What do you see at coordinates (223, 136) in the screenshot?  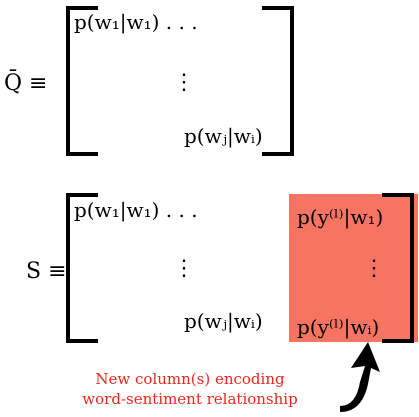 I see `matrix-q-entry-bottom: p(wⱼ|wᵢ)` at bounding box center [223, 136].